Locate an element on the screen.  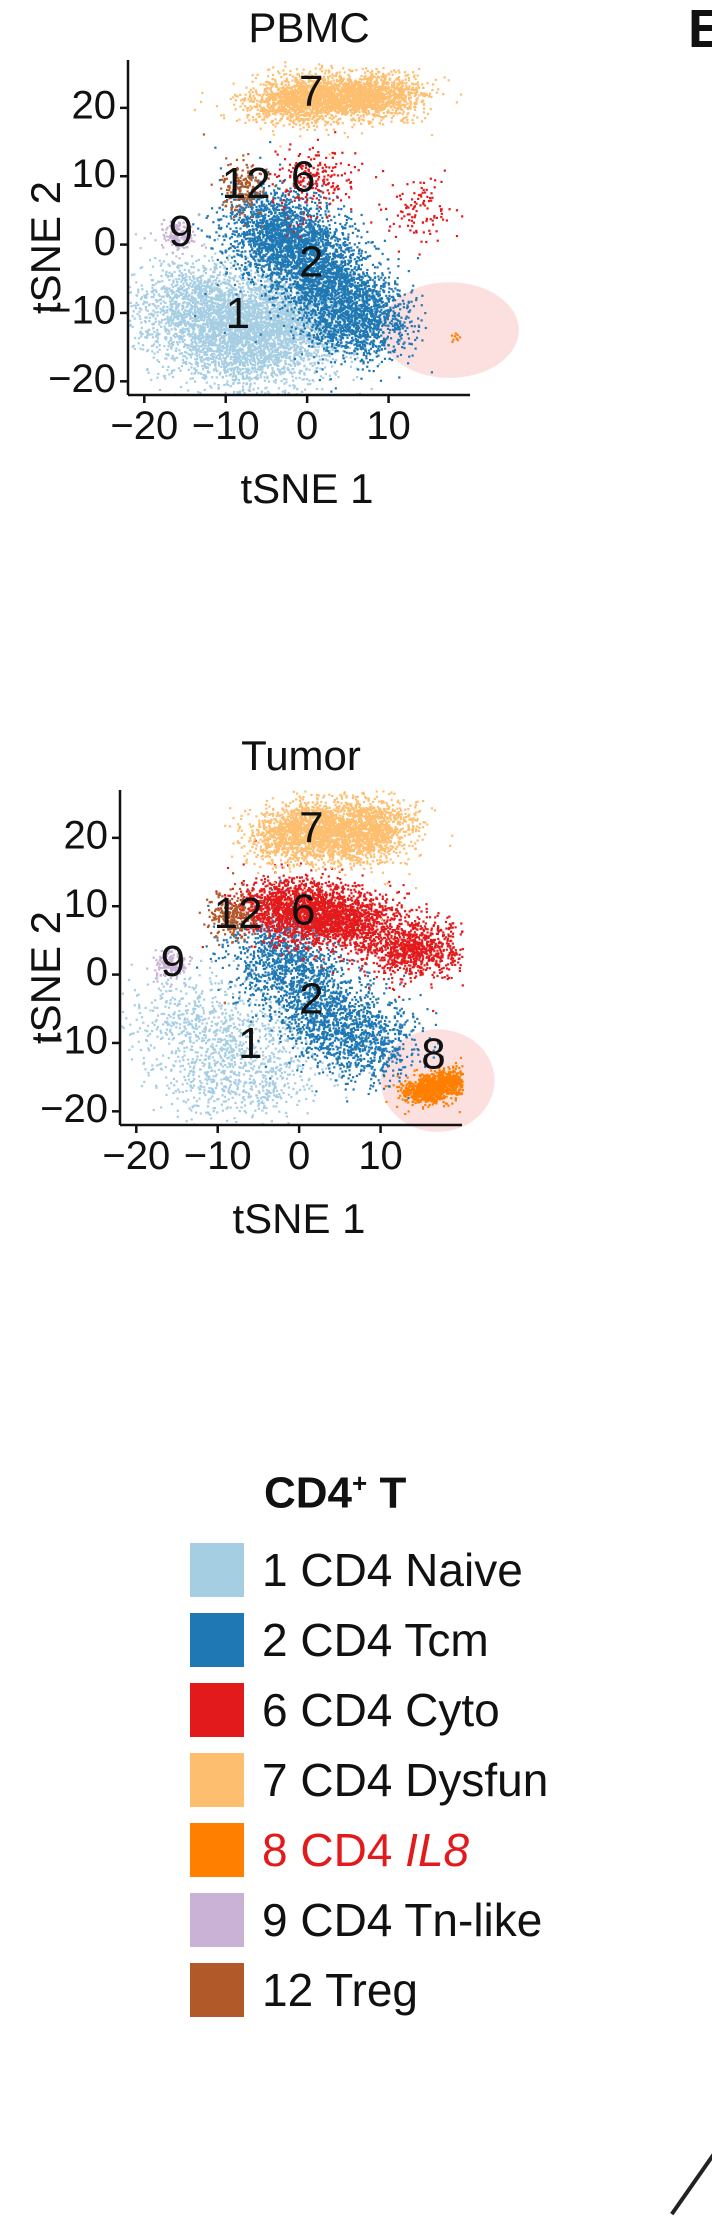
plot-title: Tumor is located at coordinates (301, 755).